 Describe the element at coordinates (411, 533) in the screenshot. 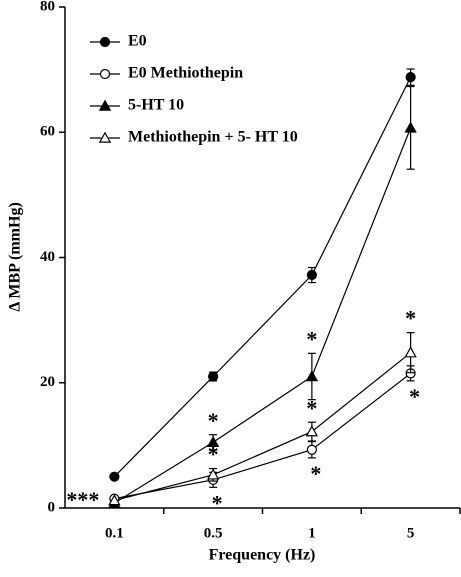

I see `x-tick-label: 5` at that location.